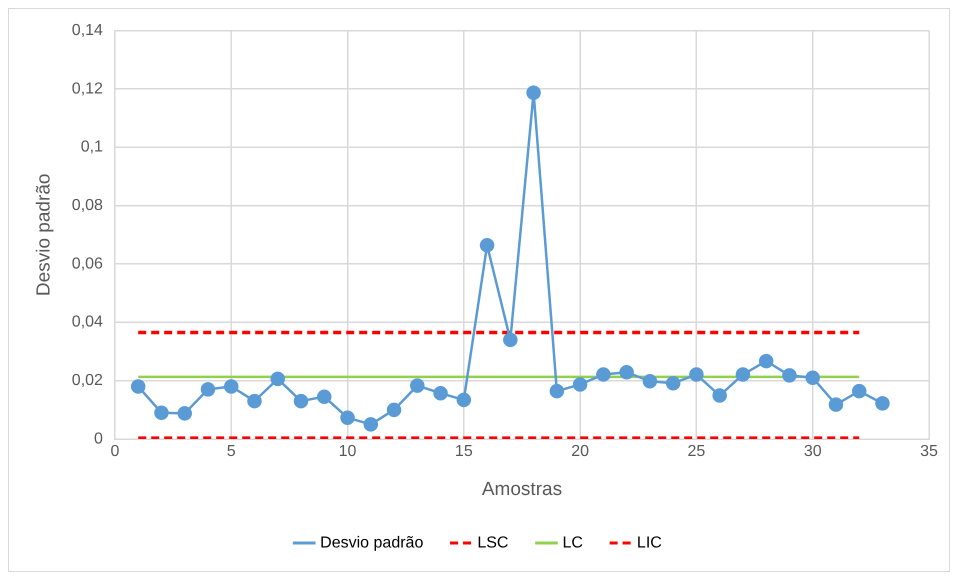 The height and width of the screenshot is (577, 956). What do you see at coordinates (88, 322) in the screenshot?
I see `y-tick-label: 0,04` at bounding box center [88, 322].